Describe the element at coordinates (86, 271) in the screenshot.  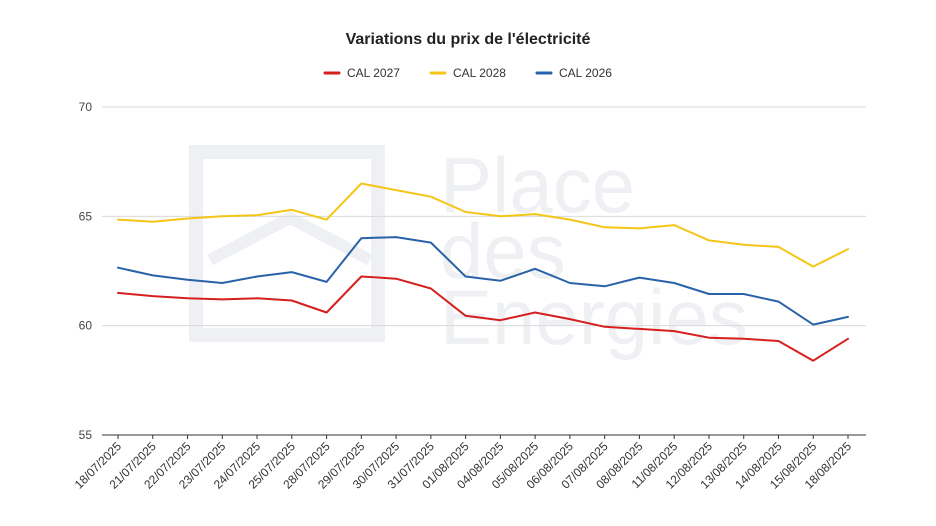
I see `y-axis-ticks: 55 60 65 70` at that location.